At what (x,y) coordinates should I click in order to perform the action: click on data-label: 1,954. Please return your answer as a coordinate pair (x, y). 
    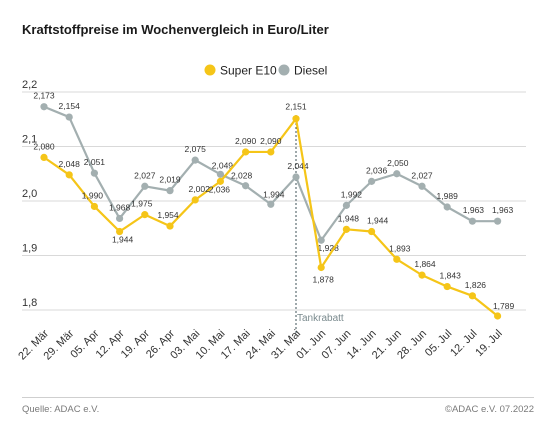
    Looking at the image, I should click on (168, 215).